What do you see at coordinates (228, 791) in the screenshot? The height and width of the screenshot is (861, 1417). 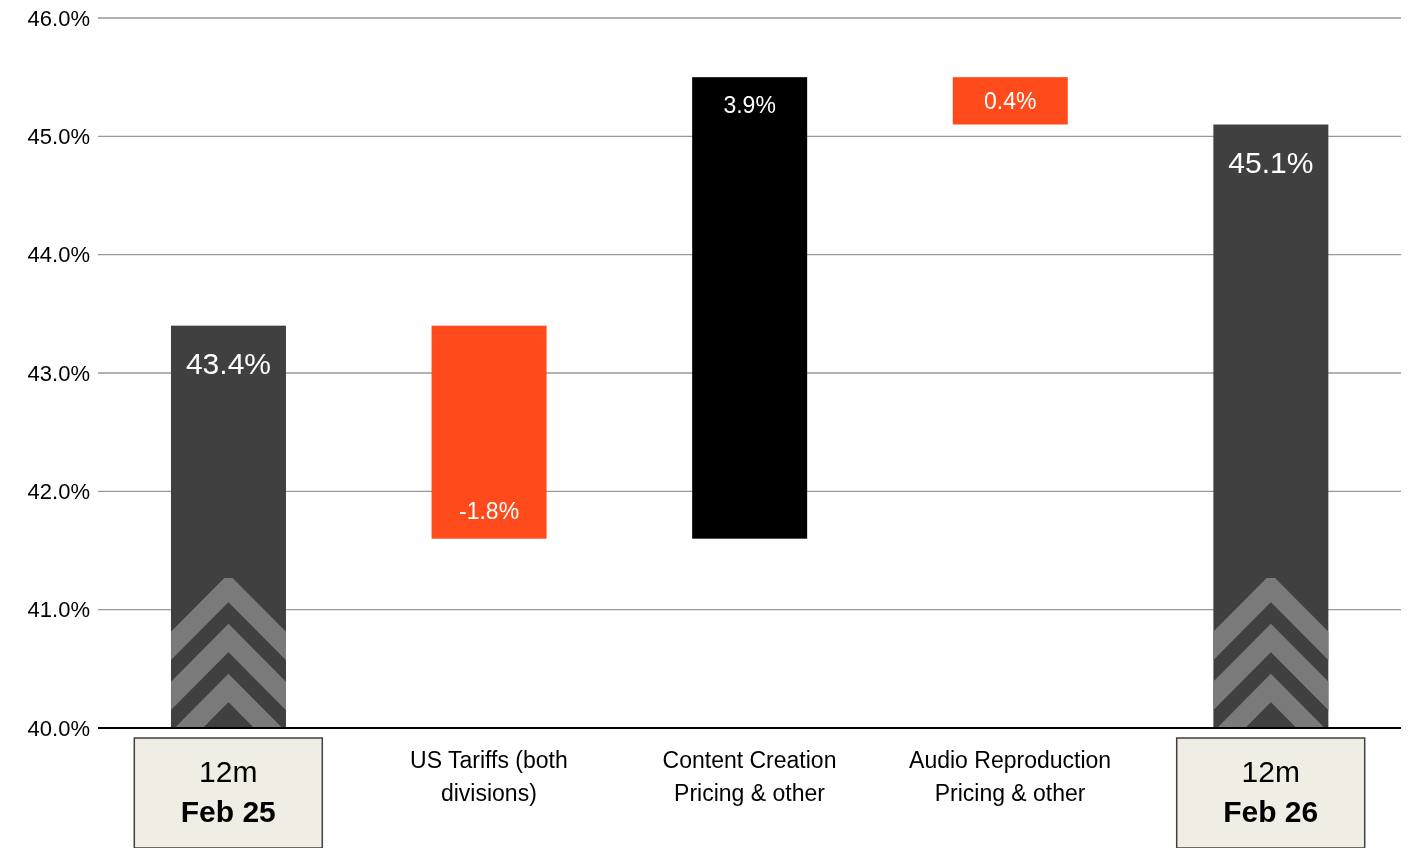 I see `x-tick-label: 12m Feb 25` at bounding box center [228, 791].